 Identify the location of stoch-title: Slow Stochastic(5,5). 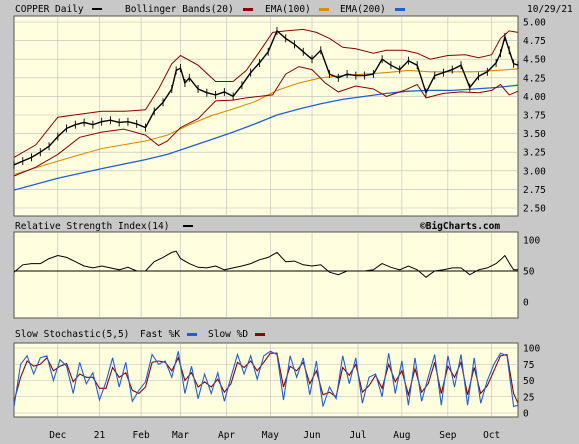
(72, 334).